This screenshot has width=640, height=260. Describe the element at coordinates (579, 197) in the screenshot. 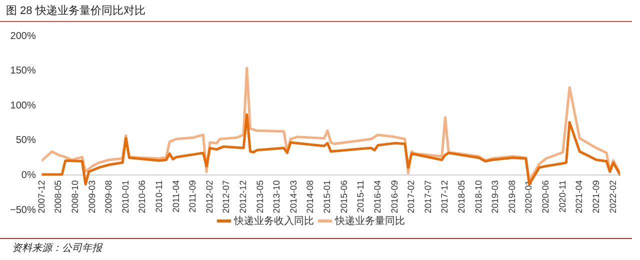

I see `x-tick-label: 2021-04` at that location.